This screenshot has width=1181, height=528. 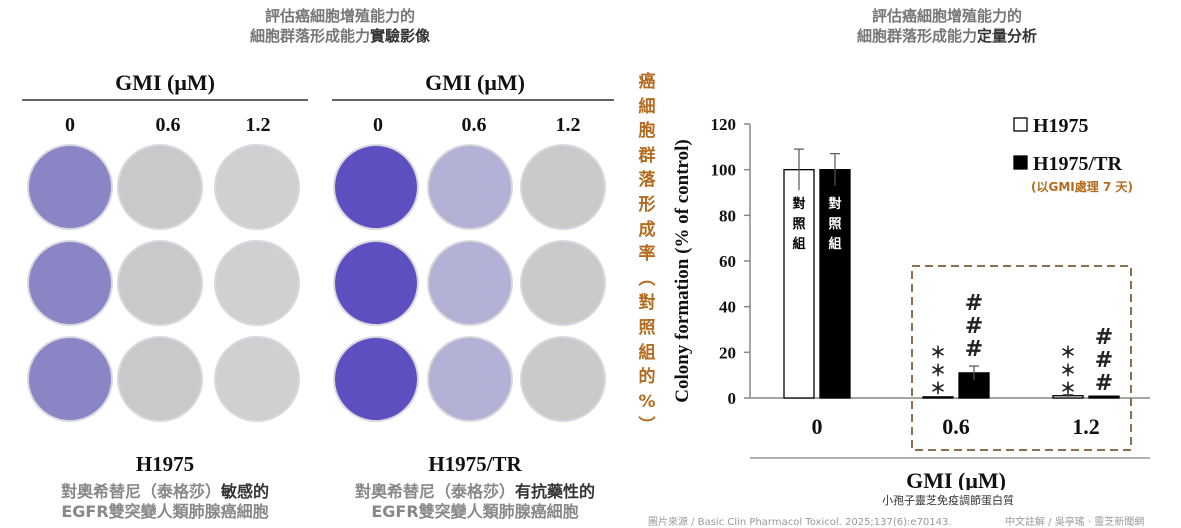 What do you see at coordinates (727, 215) in the screenshot?
I see `y-tick-label: 80` at bounding box center [727, 215].